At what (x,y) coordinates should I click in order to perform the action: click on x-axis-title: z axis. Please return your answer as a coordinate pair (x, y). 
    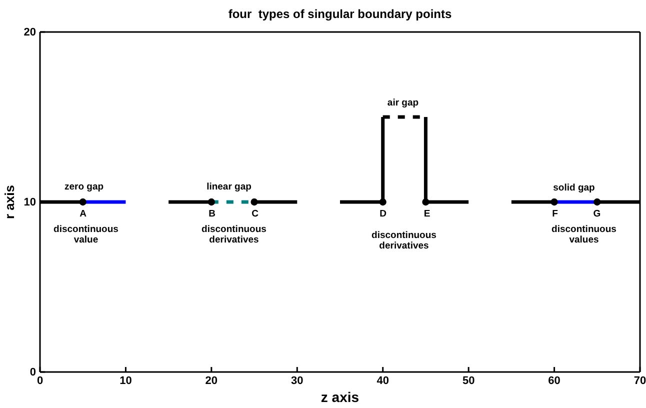
    Looking at the image, I should click on (340, 397).